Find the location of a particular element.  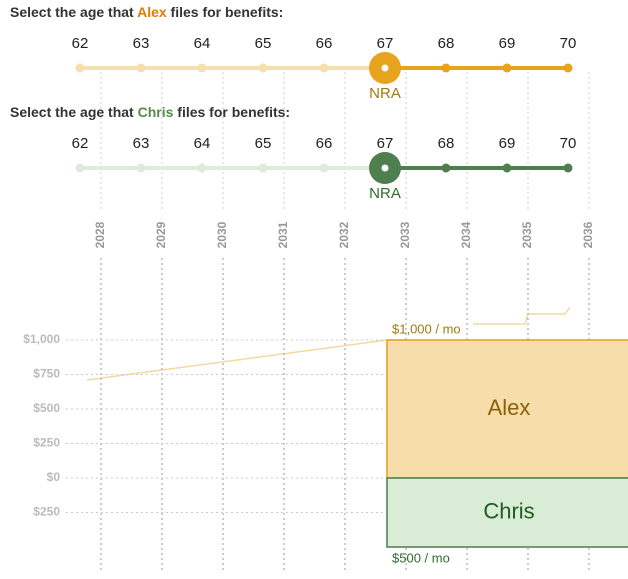

y-tick-label: $1,000 is located at coordinates (41, 339).